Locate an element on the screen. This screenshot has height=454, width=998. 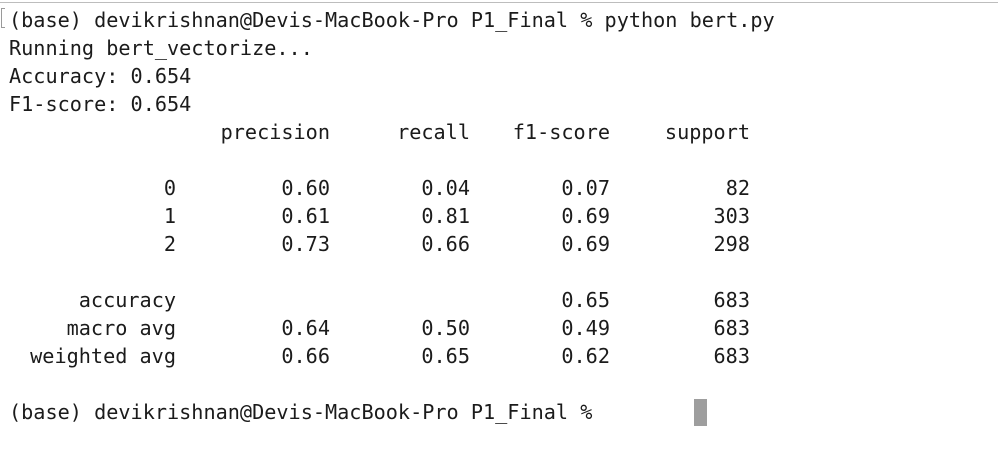
header-recall: recall is located at coordinates (433, 132).